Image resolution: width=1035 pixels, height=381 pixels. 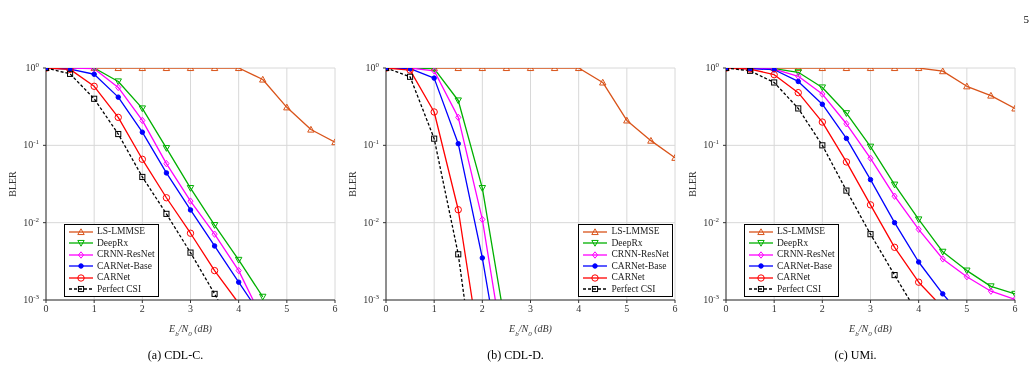 I want to click on text: (c) UMi., so click(x=855, y=355).